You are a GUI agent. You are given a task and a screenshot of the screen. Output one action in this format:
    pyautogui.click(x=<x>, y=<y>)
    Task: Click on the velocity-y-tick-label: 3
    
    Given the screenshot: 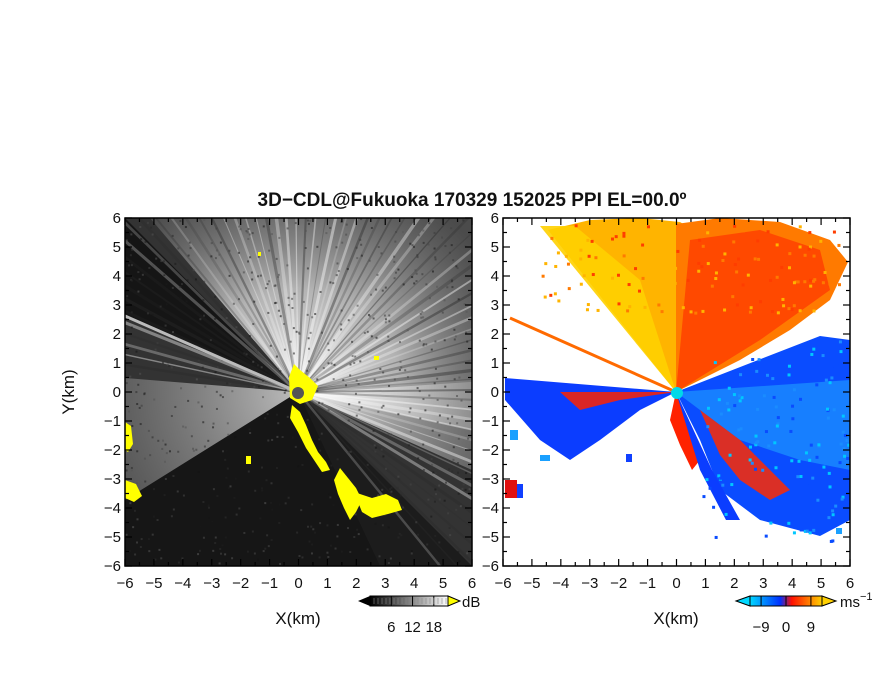 What is the action you would take?
    pyautogui.click(x=495, y=305)
    